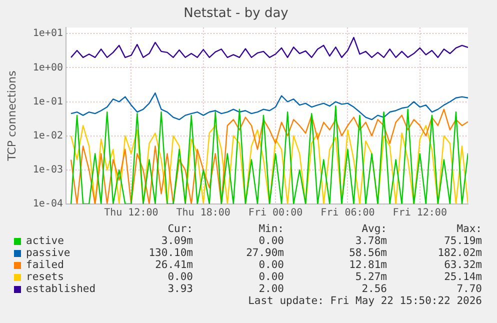 The image size is (497, 323). Describe the element at coordinates (265, 253) in the screenshot. I see `text: 27.90m` at that location.